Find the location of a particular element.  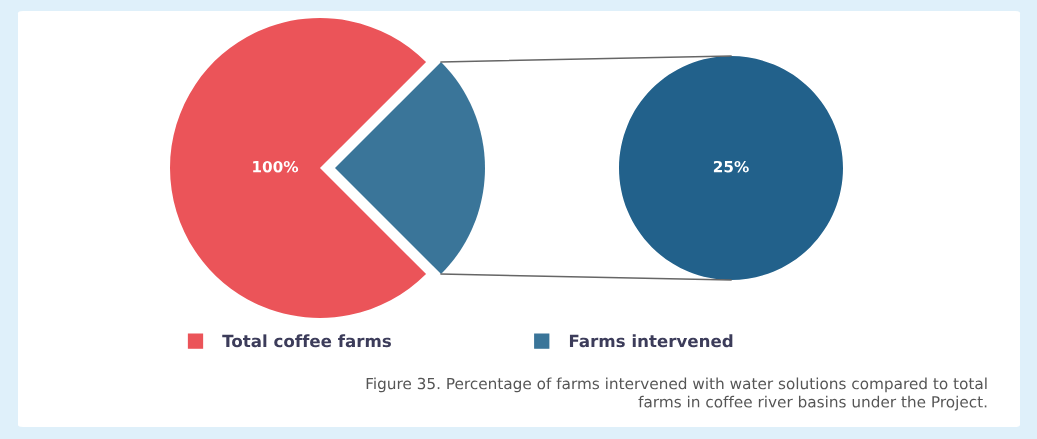

legend-label: Total coffee farms is located at coordinates (306, 341).